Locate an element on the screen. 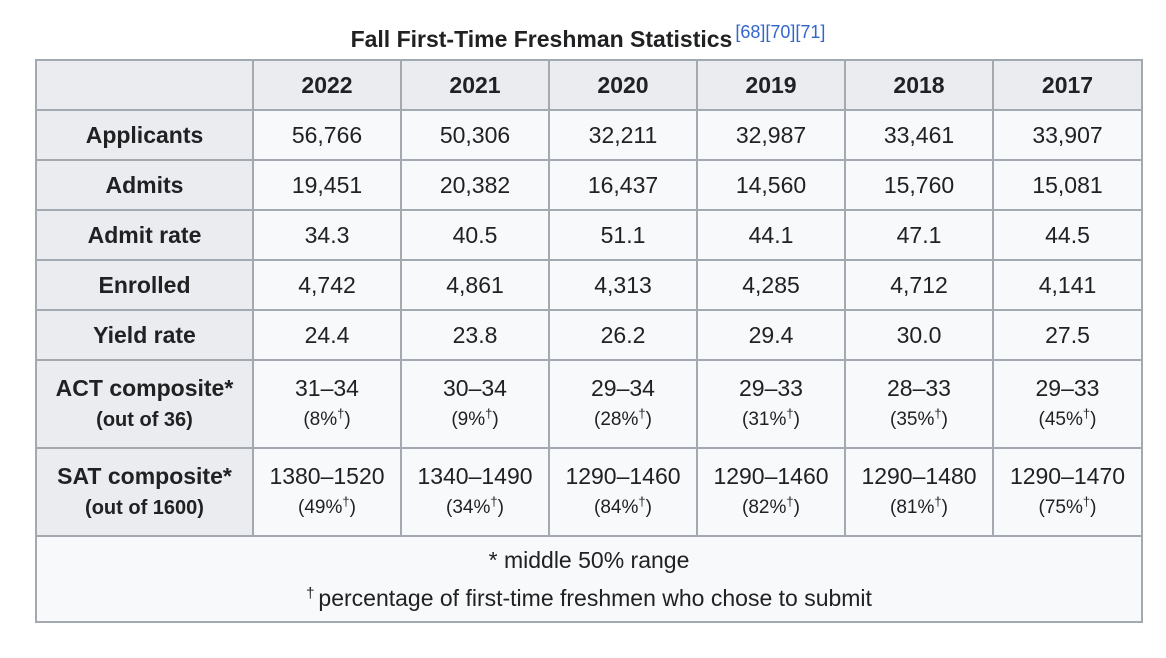 This screenshot has width=1166, height=658. table-cell: 4,712 is located at coordinates (919, 285).